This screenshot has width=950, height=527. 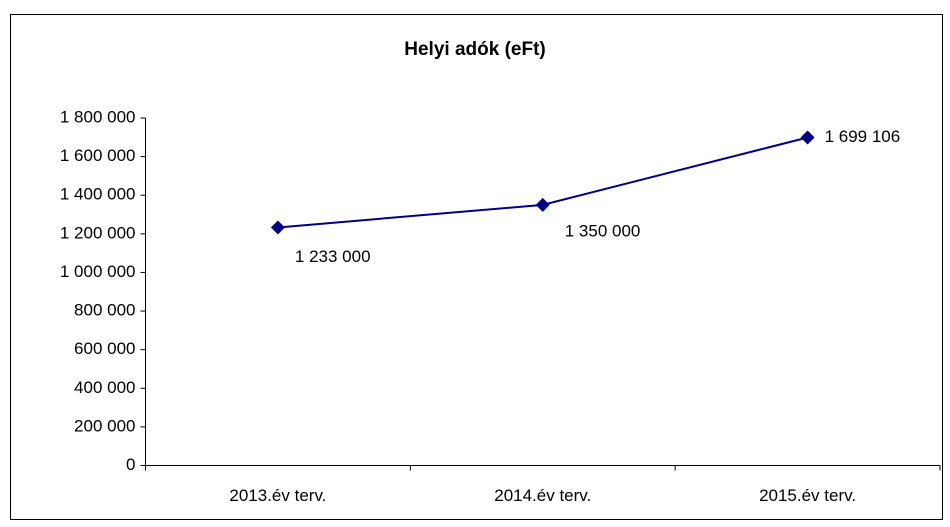 I want to click on y-tick-label: 1 400 000, so click(x=98, y=194).